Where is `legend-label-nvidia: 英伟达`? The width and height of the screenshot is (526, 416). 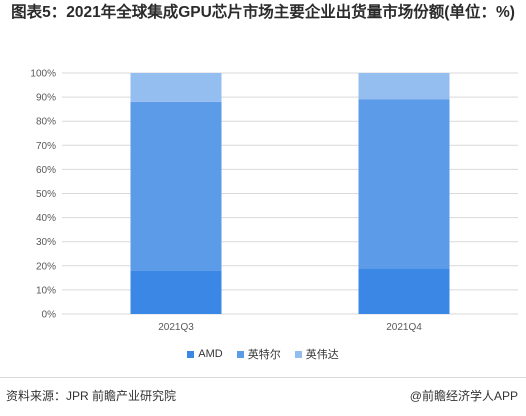 legend-label-nvidia: 英伟达 is located at coordinates (322, 355).